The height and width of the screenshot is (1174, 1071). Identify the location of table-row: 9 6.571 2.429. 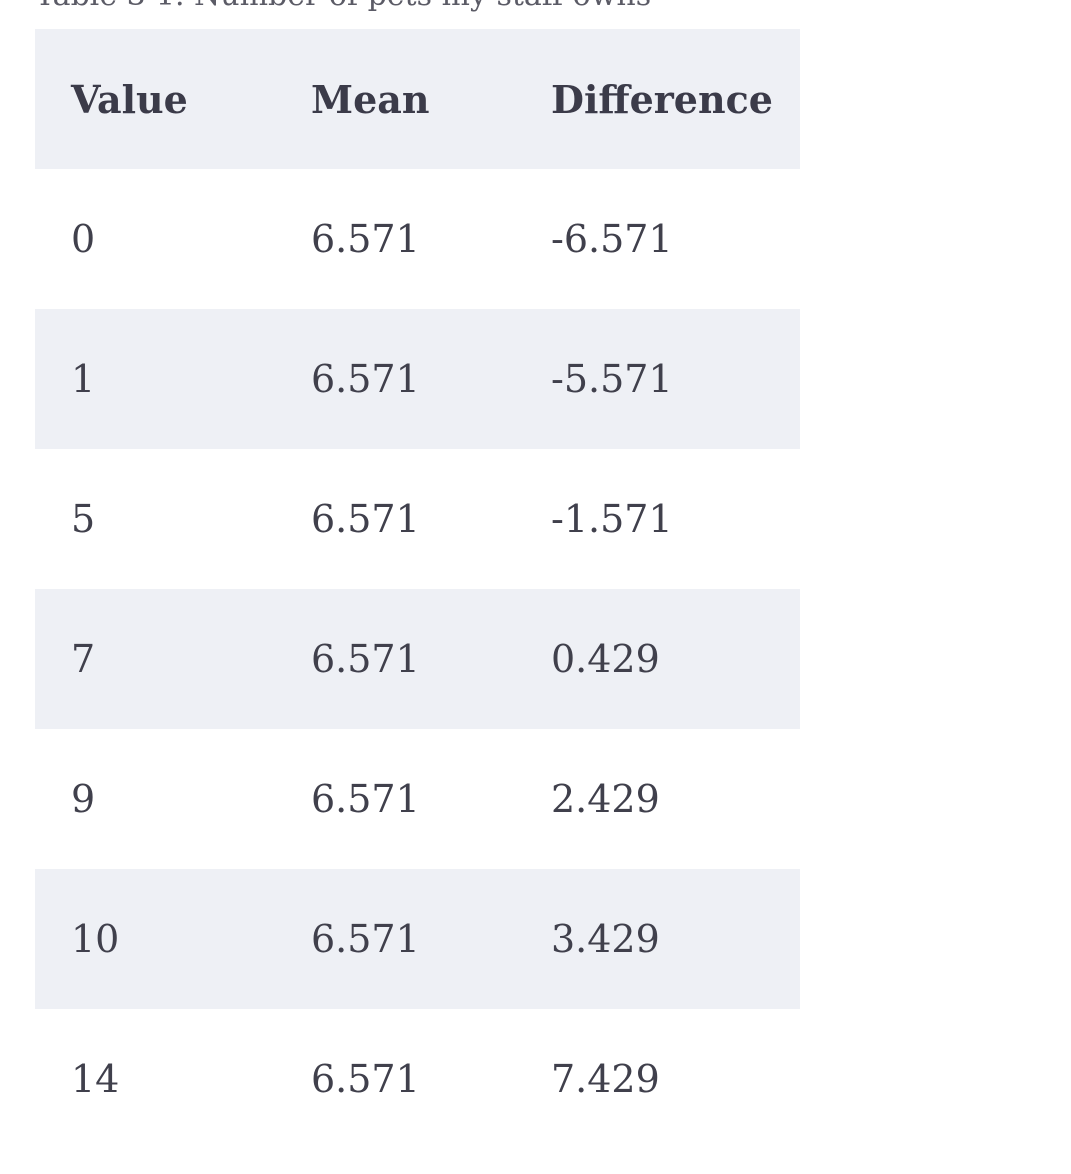
(417, 799).